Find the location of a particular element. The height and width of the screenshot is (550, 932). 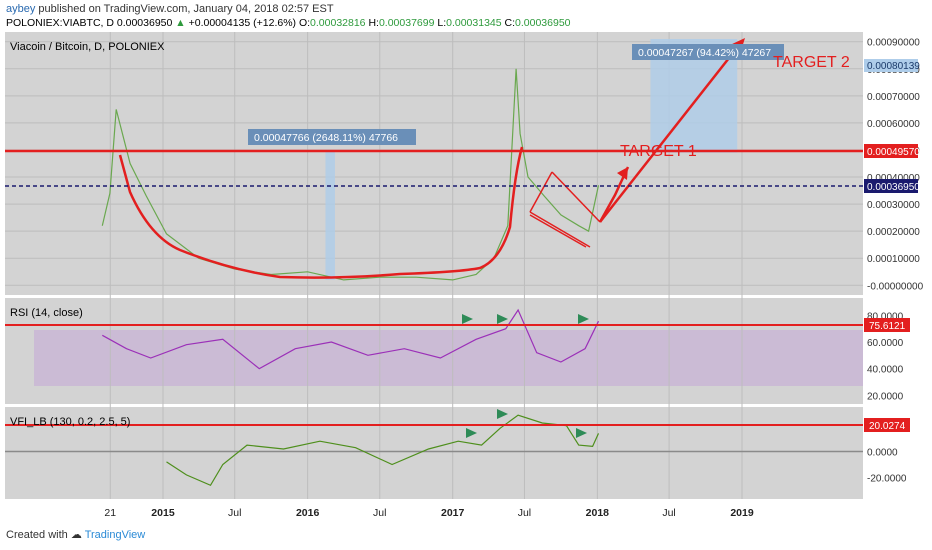

measure-label-1: 0.00047766 (2648.11%) 47766 is located at coordinates (332, 137).